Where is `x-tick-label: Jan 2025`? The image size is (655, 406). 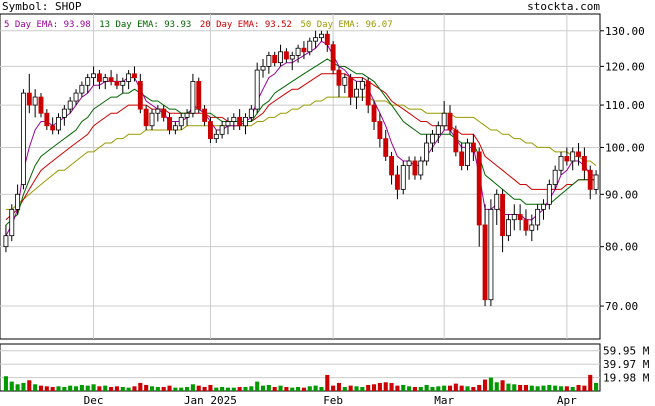
x-tick-label: Jan 2025 is located at coordinates (210, 400).